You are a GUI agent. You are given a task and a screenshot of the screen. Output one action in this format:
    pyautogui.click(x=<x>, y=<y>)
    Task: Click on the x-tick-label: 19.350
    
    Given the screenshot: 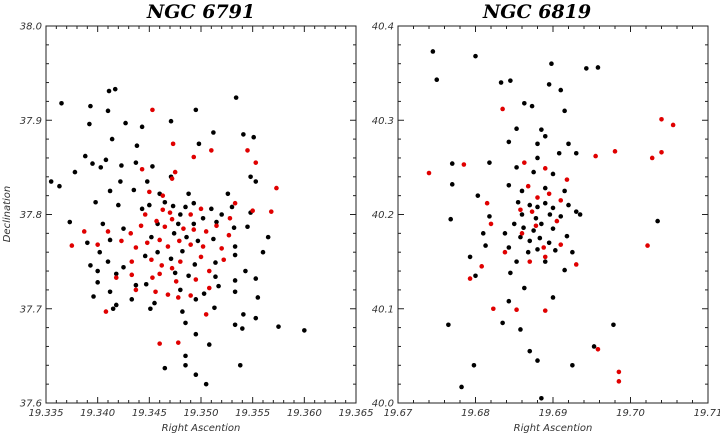 What is the action you would take?
    pyautogui.click(x=201, y=413)
    